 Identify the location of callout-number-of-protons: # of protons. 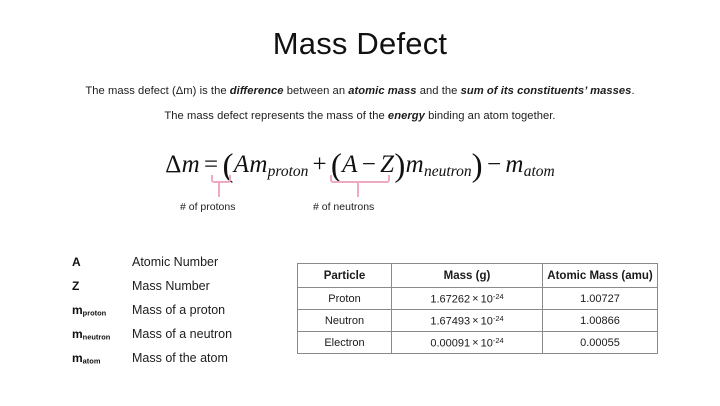
(208, 207).